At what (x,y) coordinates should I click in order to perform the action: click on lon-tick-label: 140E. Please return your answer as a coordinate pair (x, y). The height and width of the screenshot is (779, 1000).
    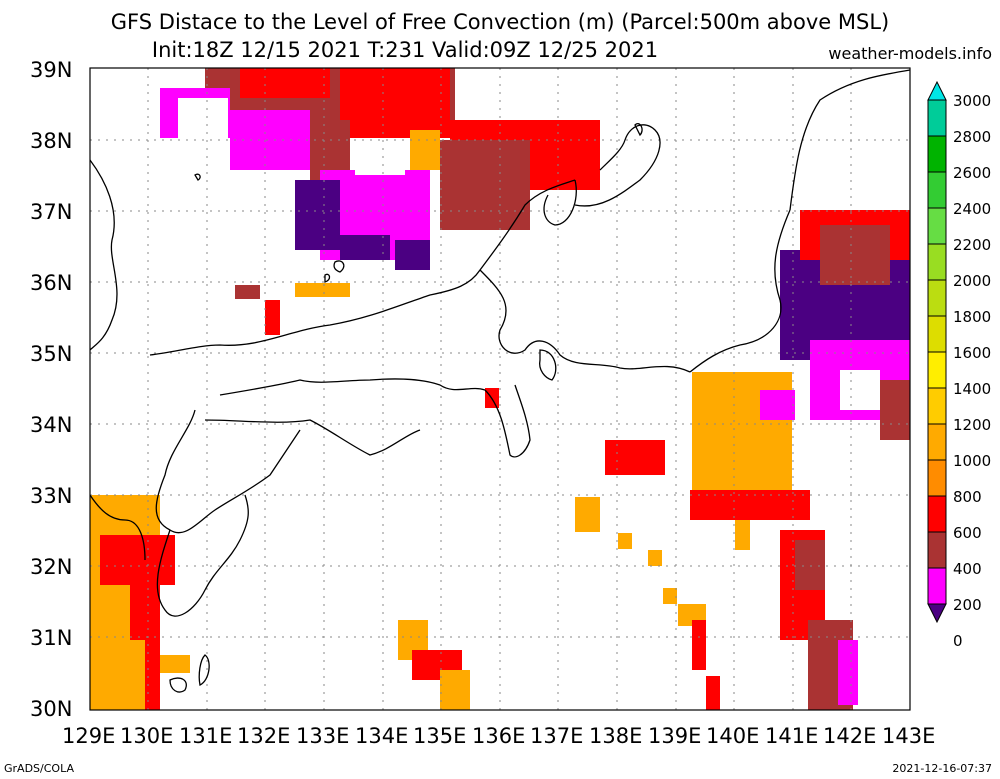
    Looking at the image, I should click on (733, 736).